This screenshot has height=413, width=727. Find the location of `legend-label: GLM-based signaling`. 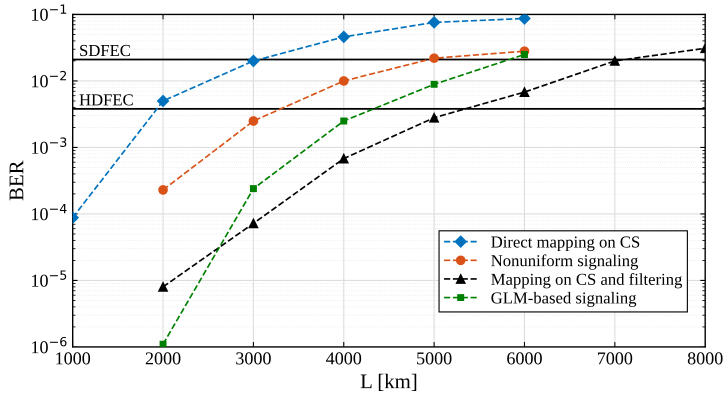

legend-label: GLM-based signaling is located at coordinates (563, 299).